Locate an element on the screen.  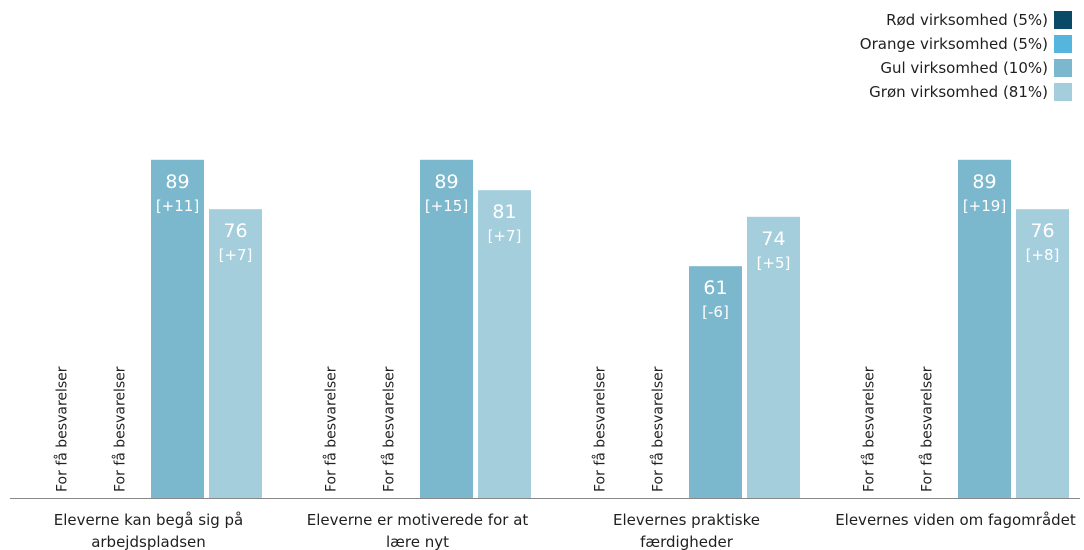
data-label-change: [+15] is located at coordinates (446, 206).